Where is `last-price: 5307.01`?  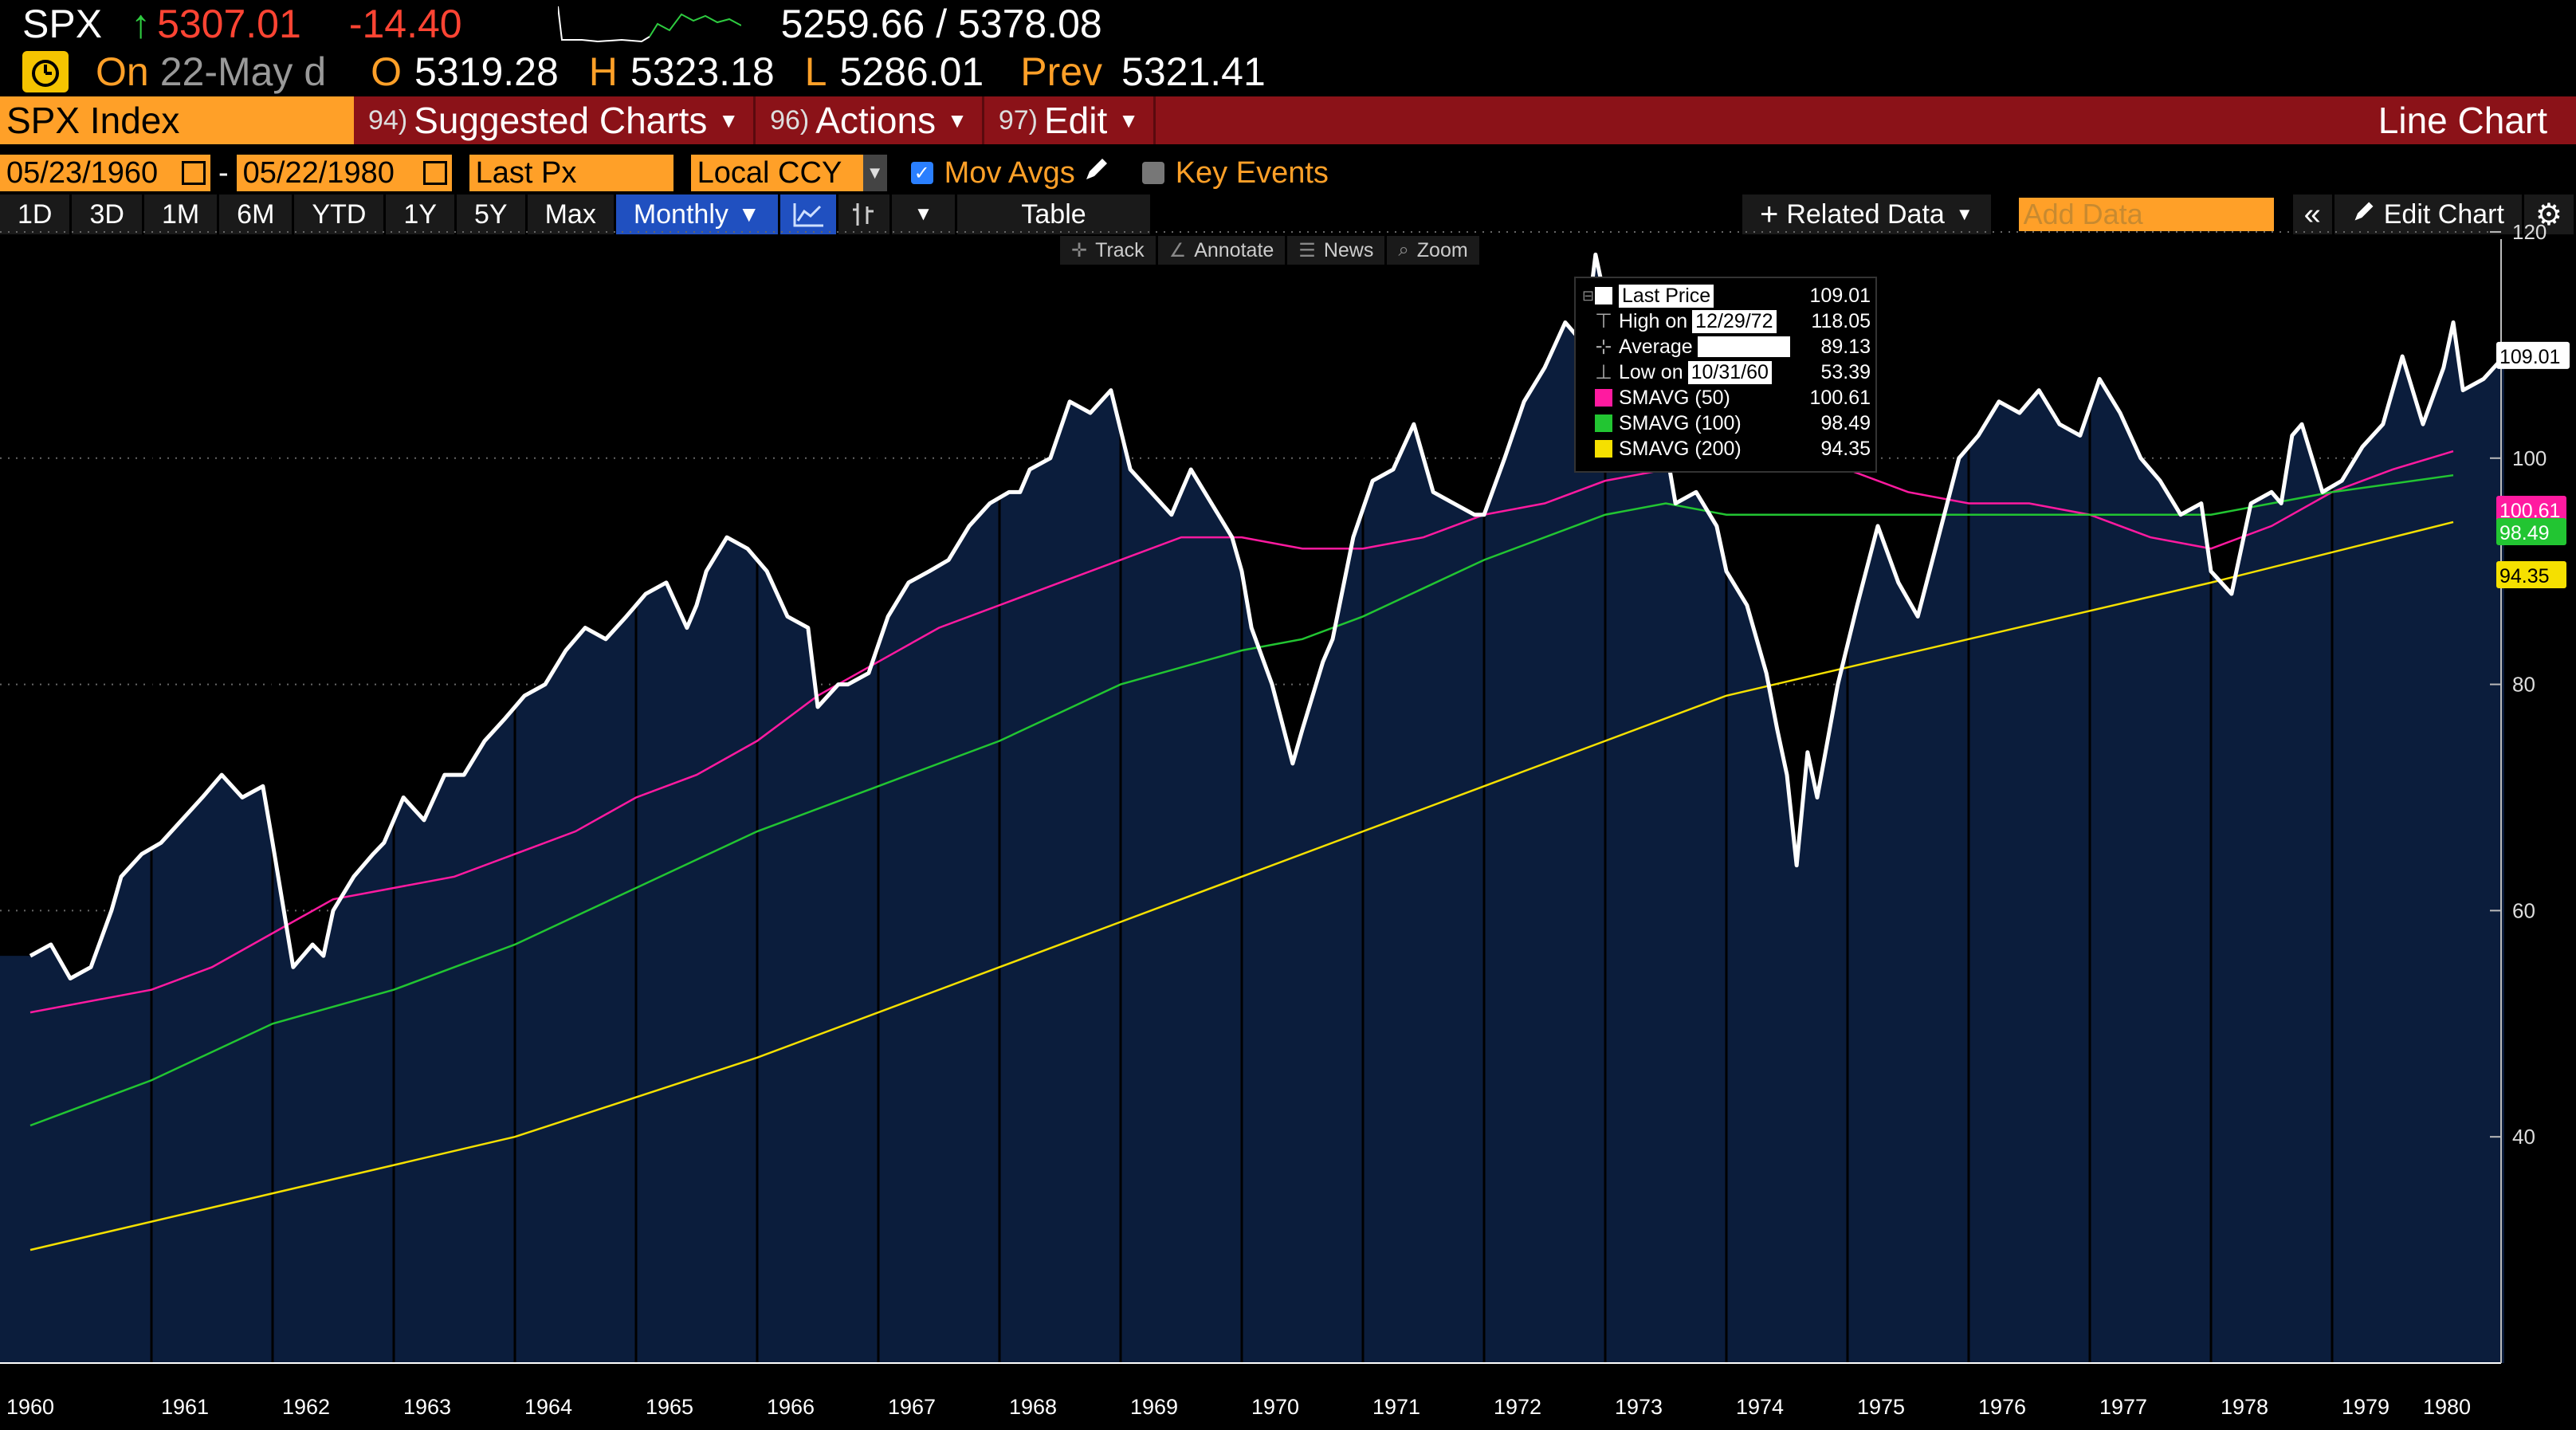 last-price: 5307.01 is located at coordinates (229, 24).